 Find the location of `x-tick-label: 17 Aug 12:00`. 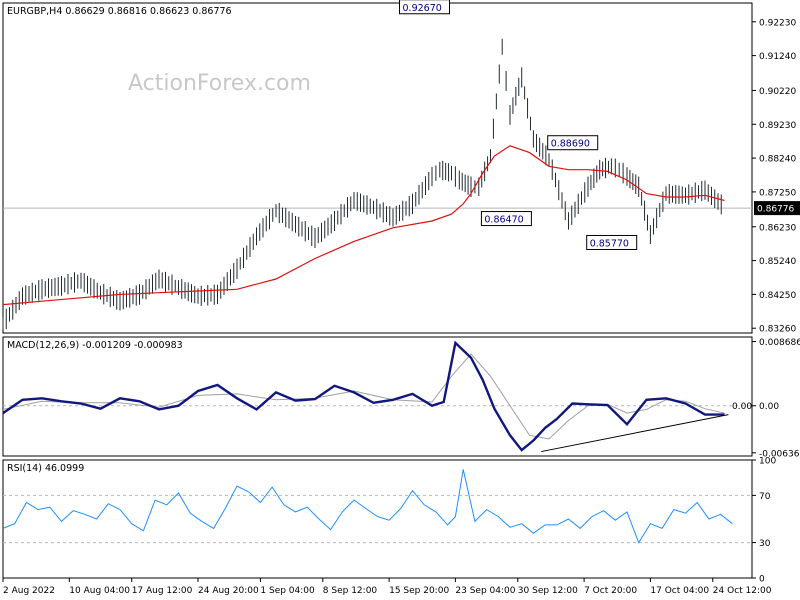

x-tick-label: 17 Aug 12:00 is located at coordinates (162, 591).